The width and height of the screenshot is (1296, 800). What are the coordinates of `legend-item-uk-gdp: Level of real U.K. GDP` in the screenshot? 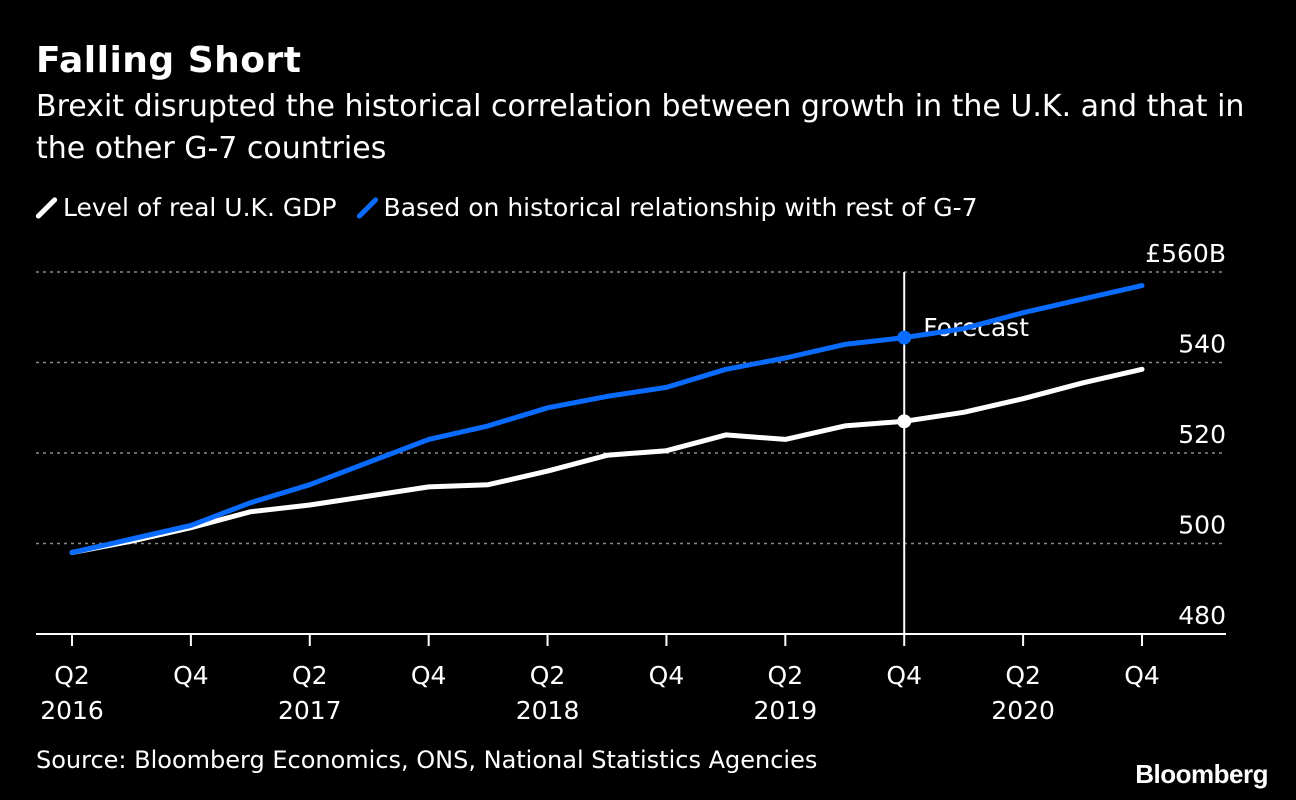 It's located at (185, 207).